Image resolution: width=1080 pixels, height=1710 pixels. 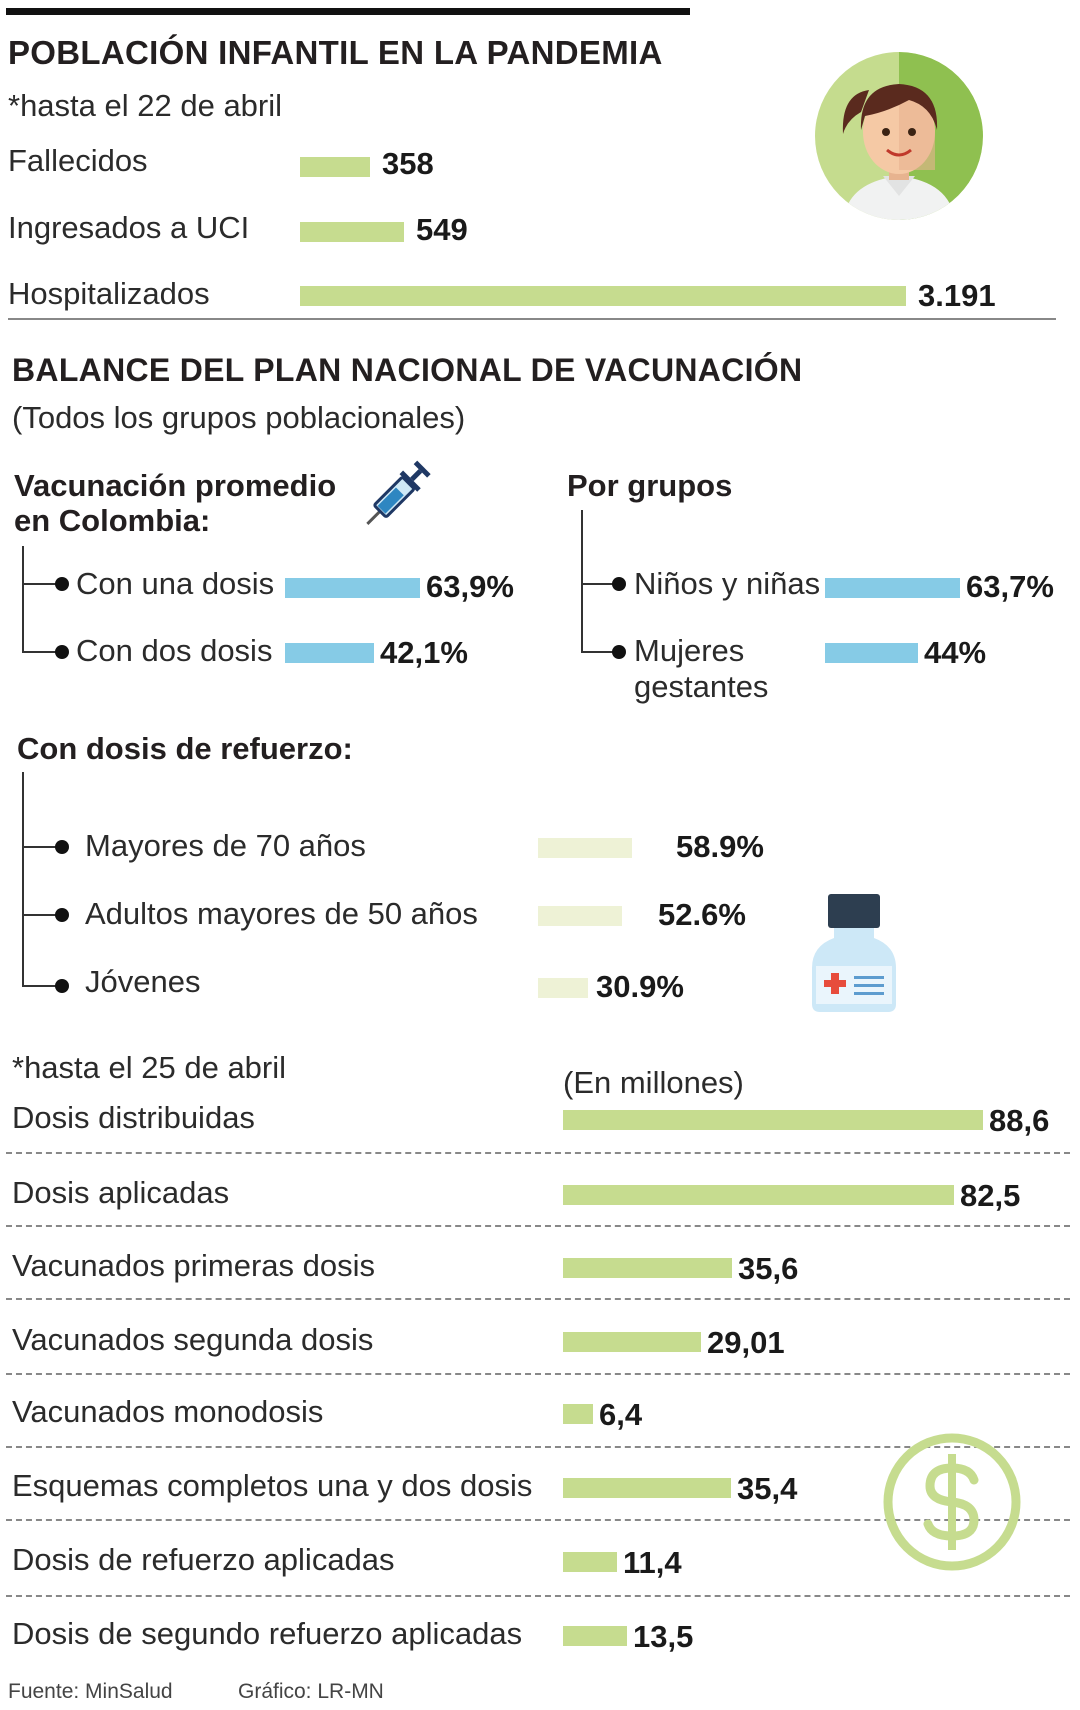 What do you see at coordinates (311, 1691) in the screenshot?
I see `credit-note: Gráfico: LR-MN` at bounding box center [311, 1691].